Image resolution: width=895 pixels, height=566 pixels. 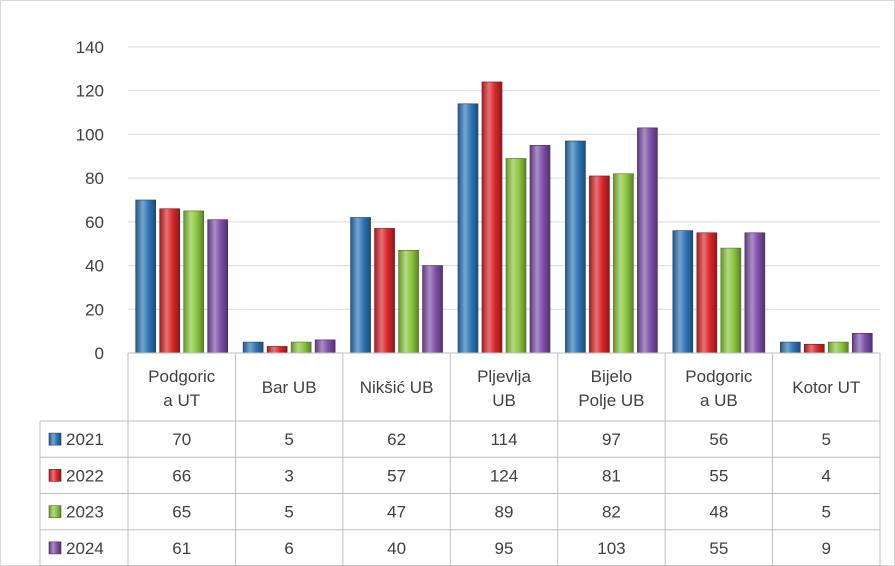 What do you see at coordinates (503, 439) in the screenshot?
I see `data-label-2021-pljevlja-ub: 114` at bounding box center [503, 439].